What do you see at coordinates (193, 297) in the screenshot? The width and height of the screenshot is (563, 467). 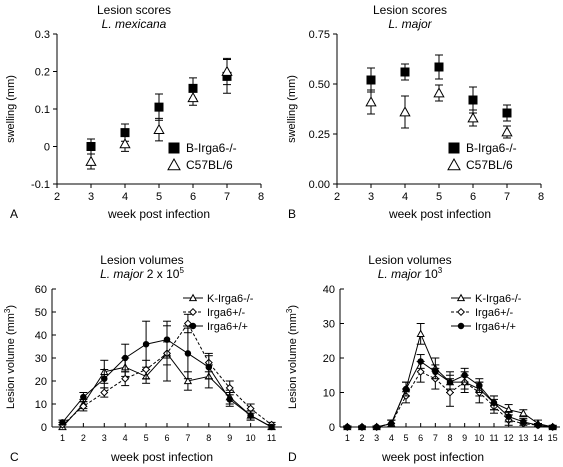 I see `panel-c-legend-marker-k-irga6` at bounding box center [193, 297].